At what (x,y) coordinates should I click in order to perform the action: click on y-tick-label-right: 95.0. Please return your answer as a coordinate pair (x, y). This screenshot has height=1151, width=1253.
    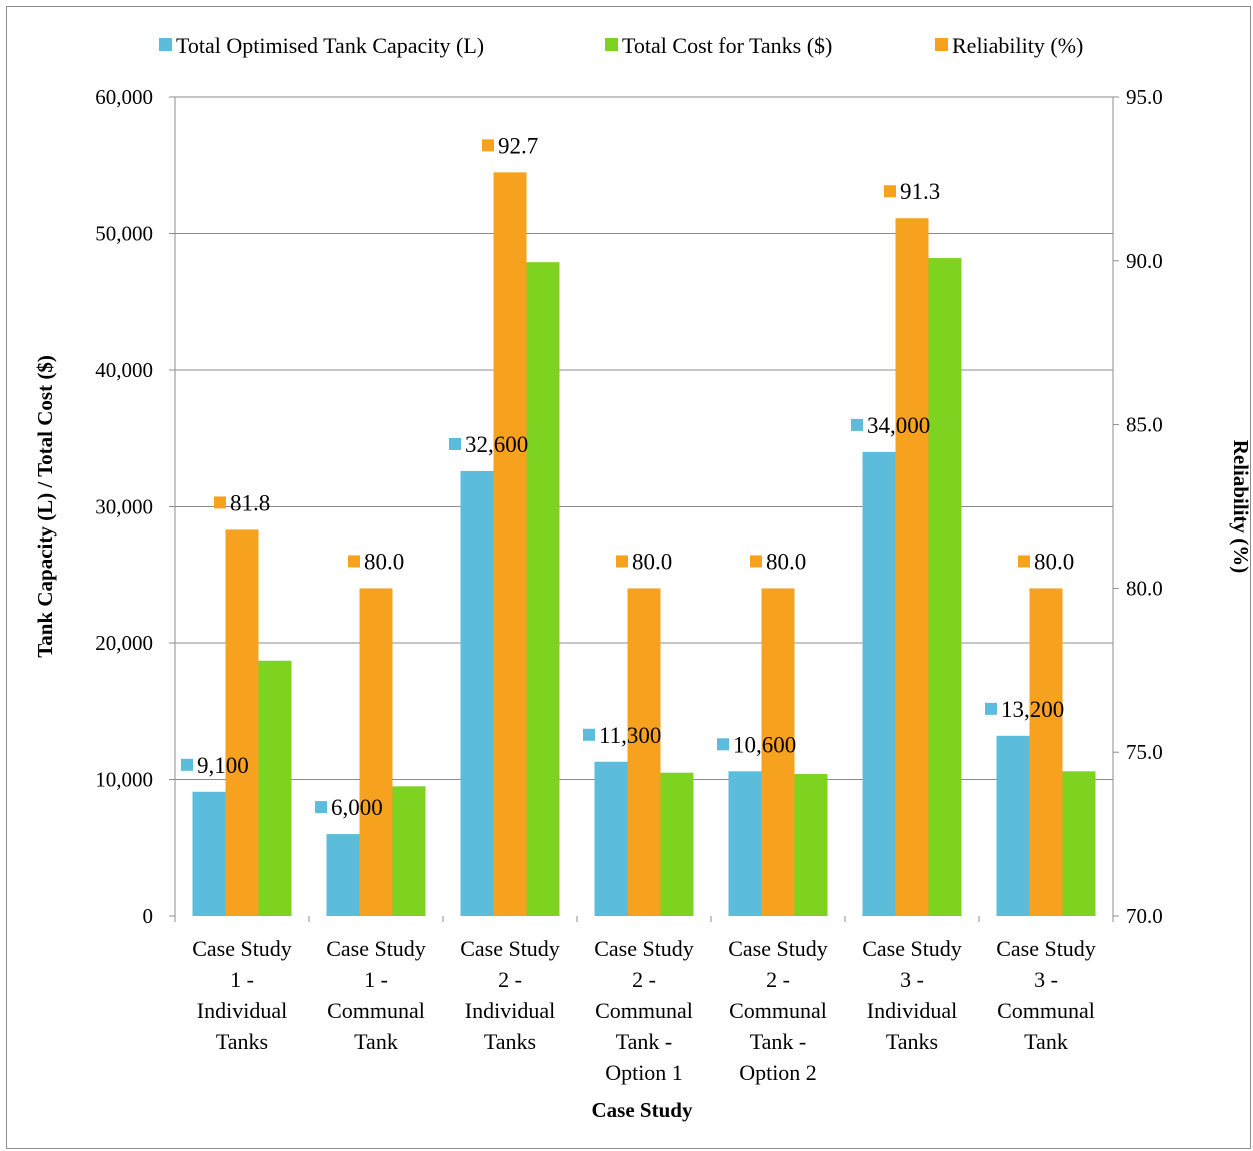
    Looking at the image, I should click on (1144, 97).